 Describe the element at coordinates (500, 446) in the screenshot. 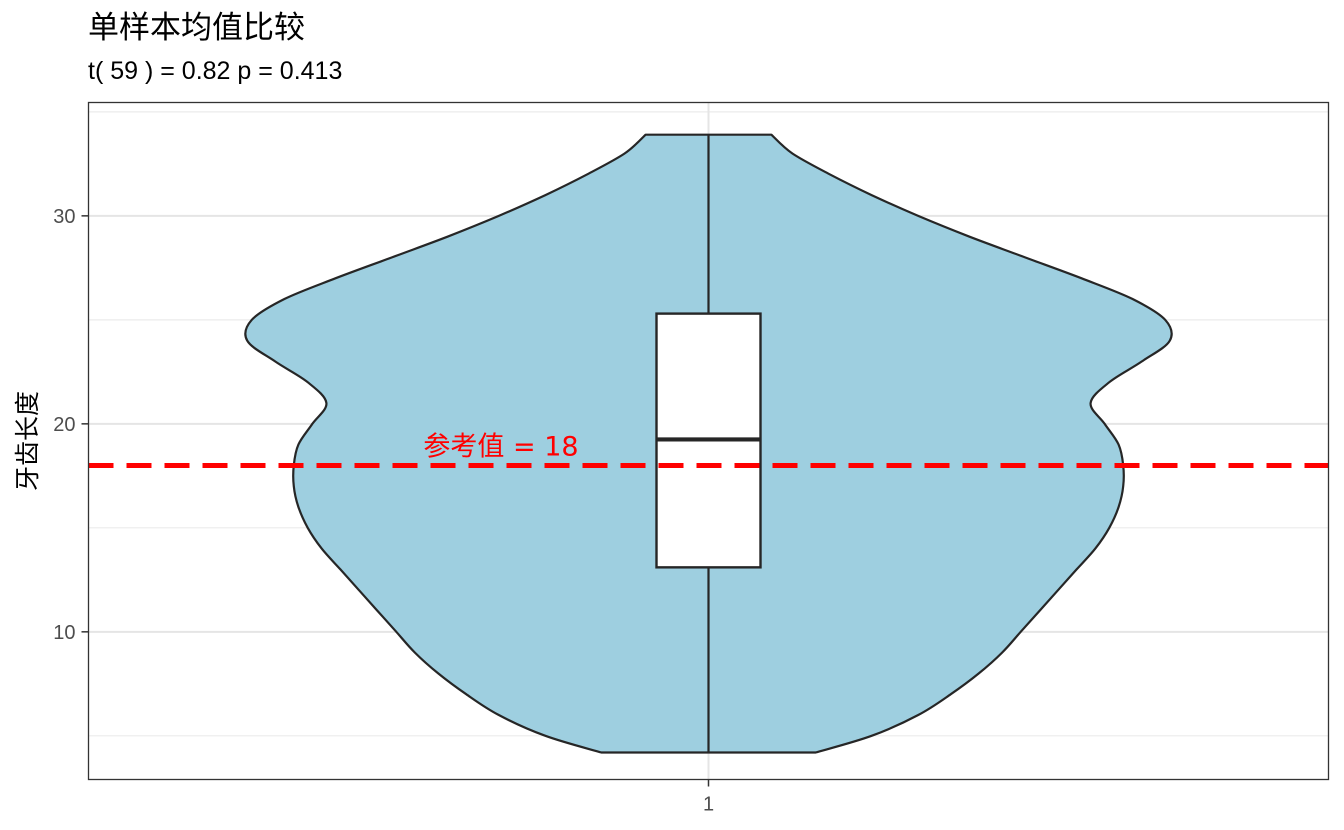

I see `reference-label: 参考值 = 18` at that location.